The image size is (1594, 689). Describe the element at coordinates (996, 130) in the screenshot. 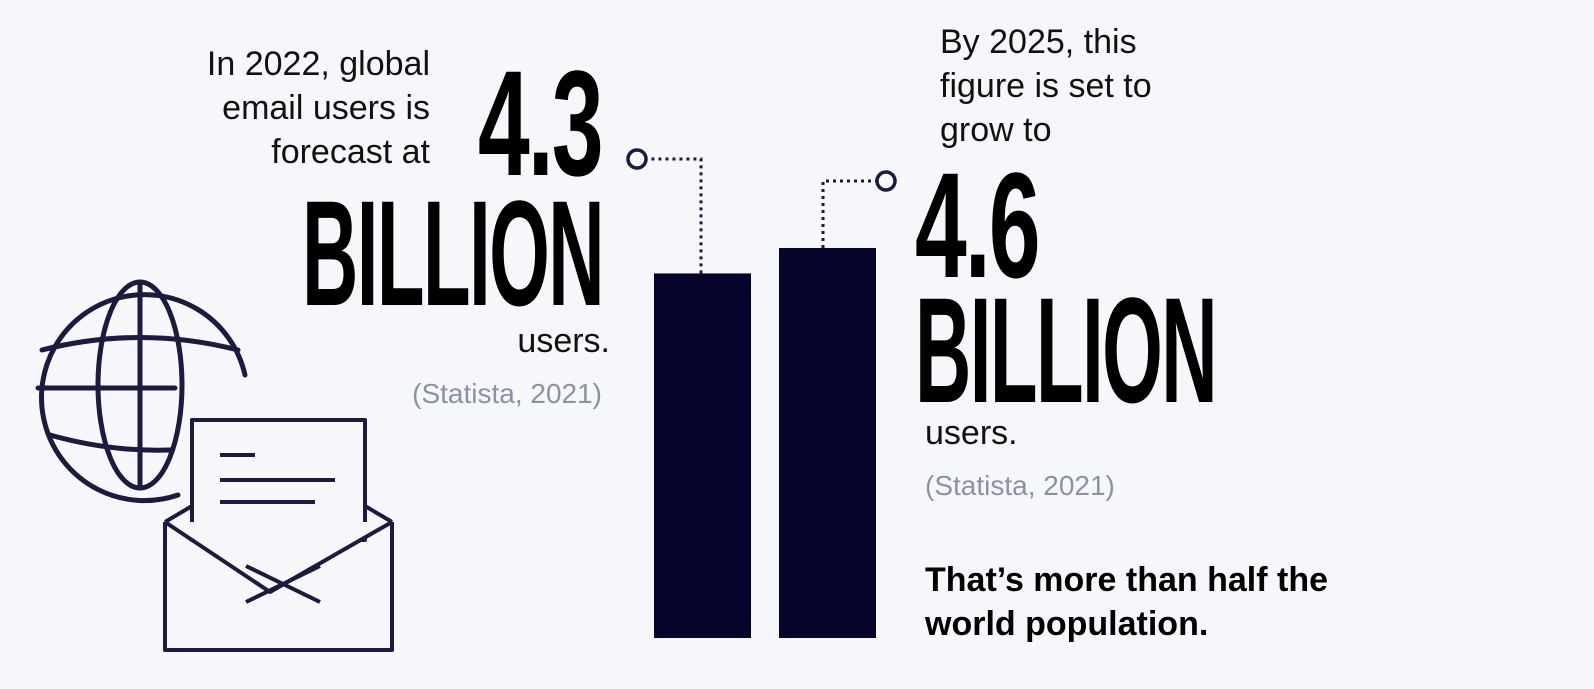

I see `intro-line: grow to` at that location.